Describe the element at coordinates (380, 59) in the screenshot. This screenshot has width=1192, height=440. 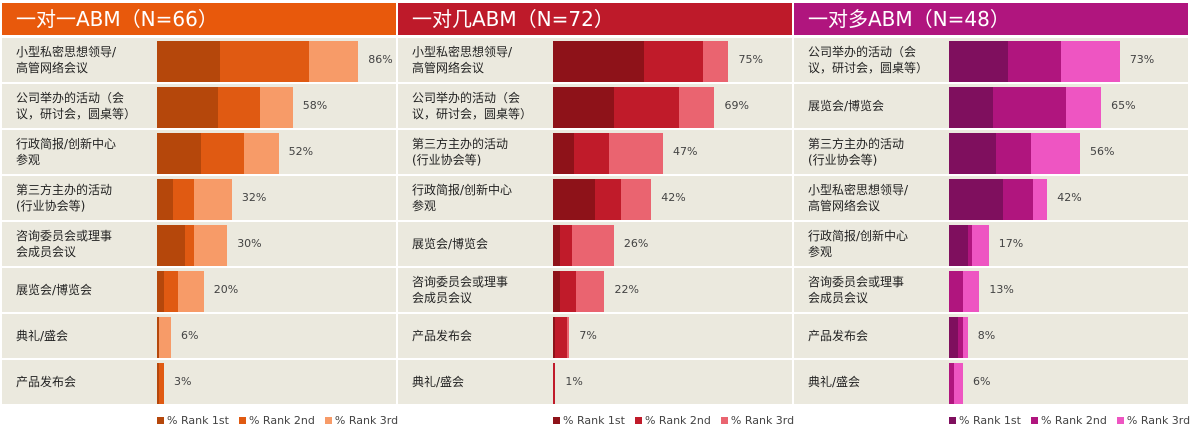
I see `total-value-label: 86%` at that location.